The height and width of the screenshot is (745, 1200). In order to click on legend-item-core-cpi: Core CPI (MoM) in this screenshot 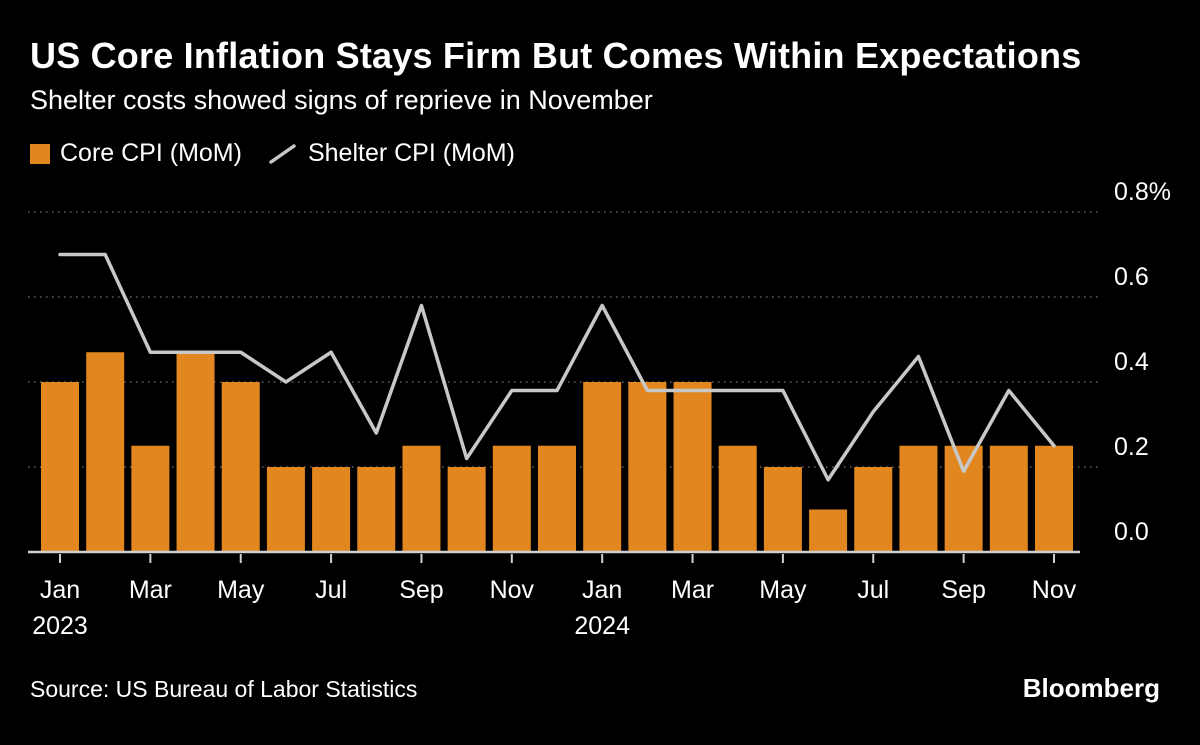, I will do `click(136, 153)`.